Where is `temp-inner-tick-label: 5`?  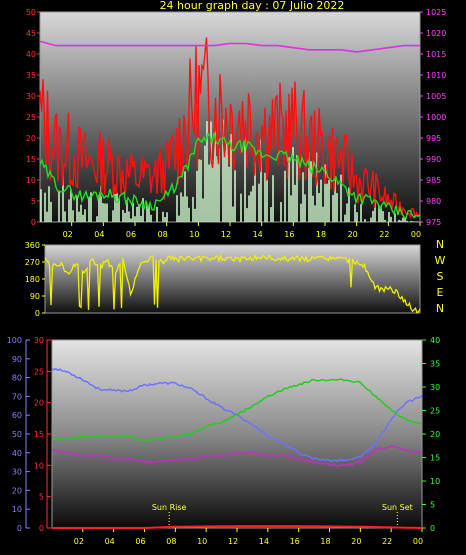
temp-inner-tick-label: 5 is located at coordinates (41, 497).